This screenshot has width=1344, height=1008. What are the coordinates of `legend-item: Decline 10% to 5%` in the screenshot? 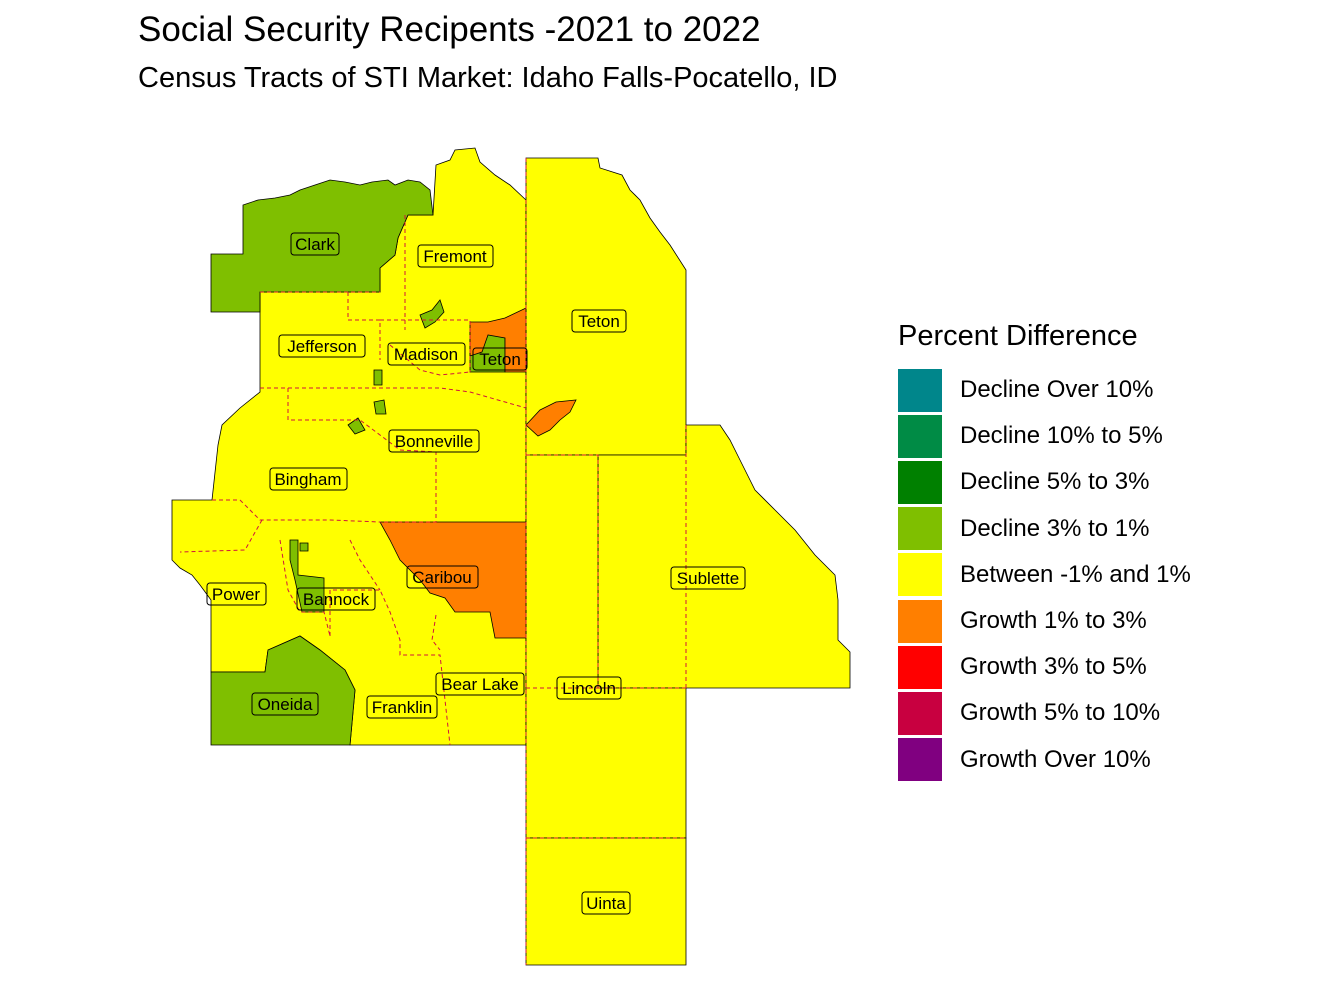 It's located at (1044, 436).